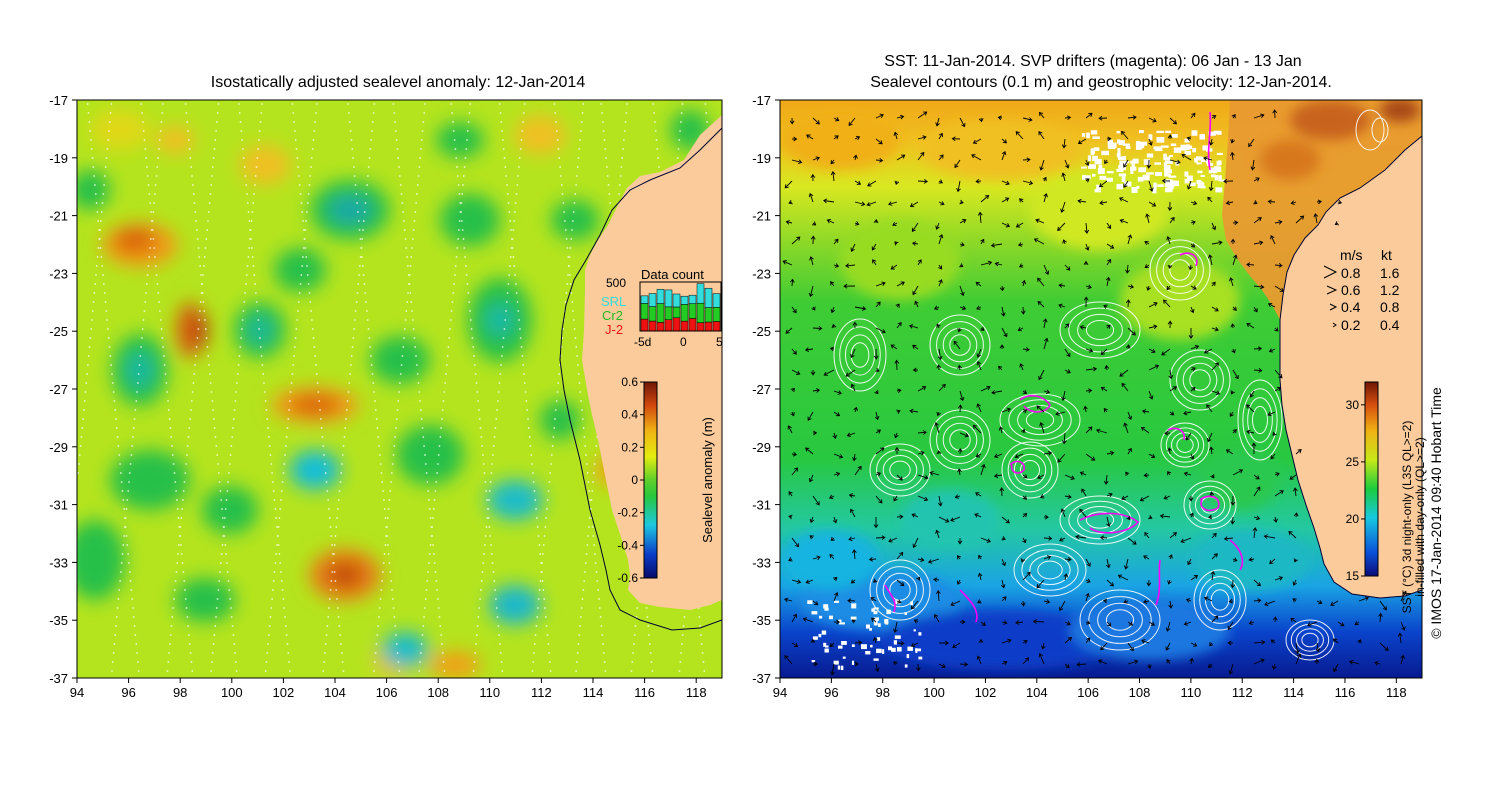  I want to click on sst-patch, so click(1000, 640).